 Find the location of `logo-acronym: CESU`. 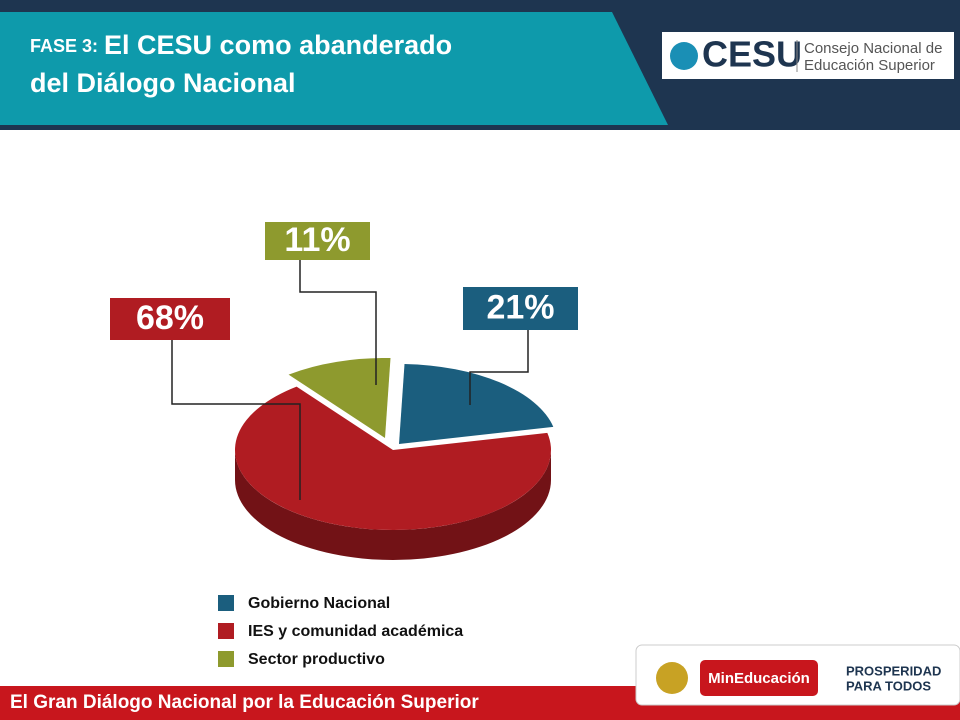

logo-acronym: CESU is located at coordinates (752, 54).